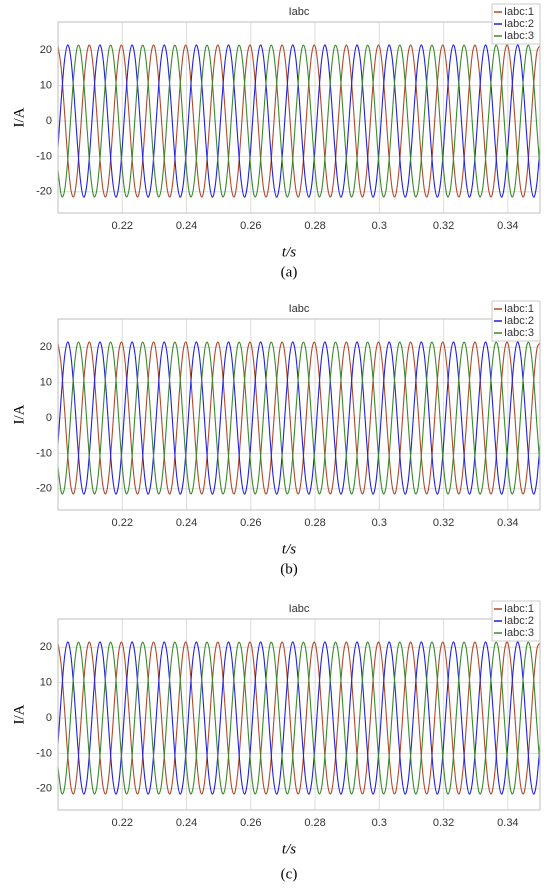 This screenshot has height=892, width=550. Describe the element at coordinates (289, 569) in the screenshot. I see `caption: (b)` at that location.